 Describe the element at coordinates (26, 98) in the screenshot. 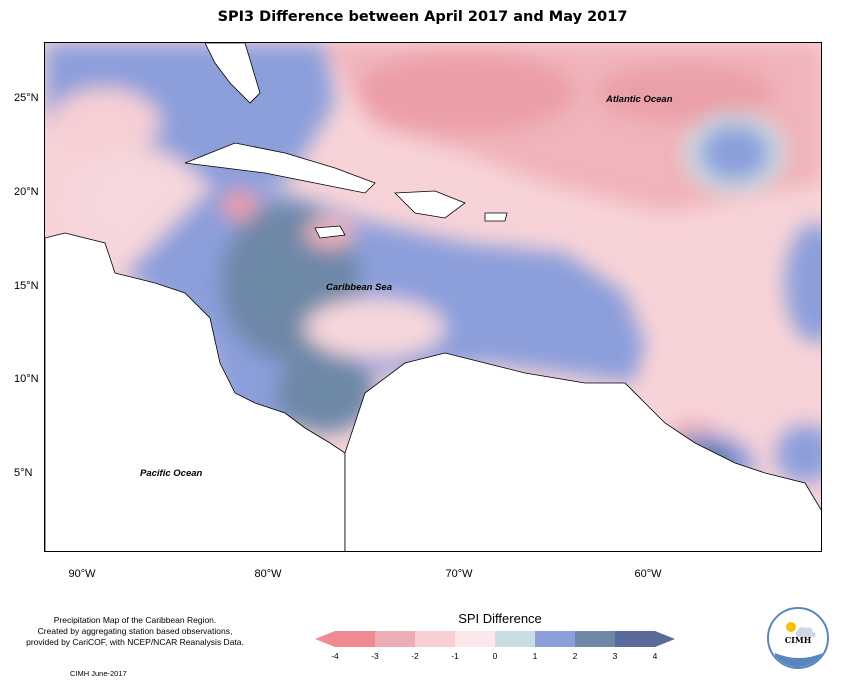

I see `lat-label-25n: 25°N` at that location.